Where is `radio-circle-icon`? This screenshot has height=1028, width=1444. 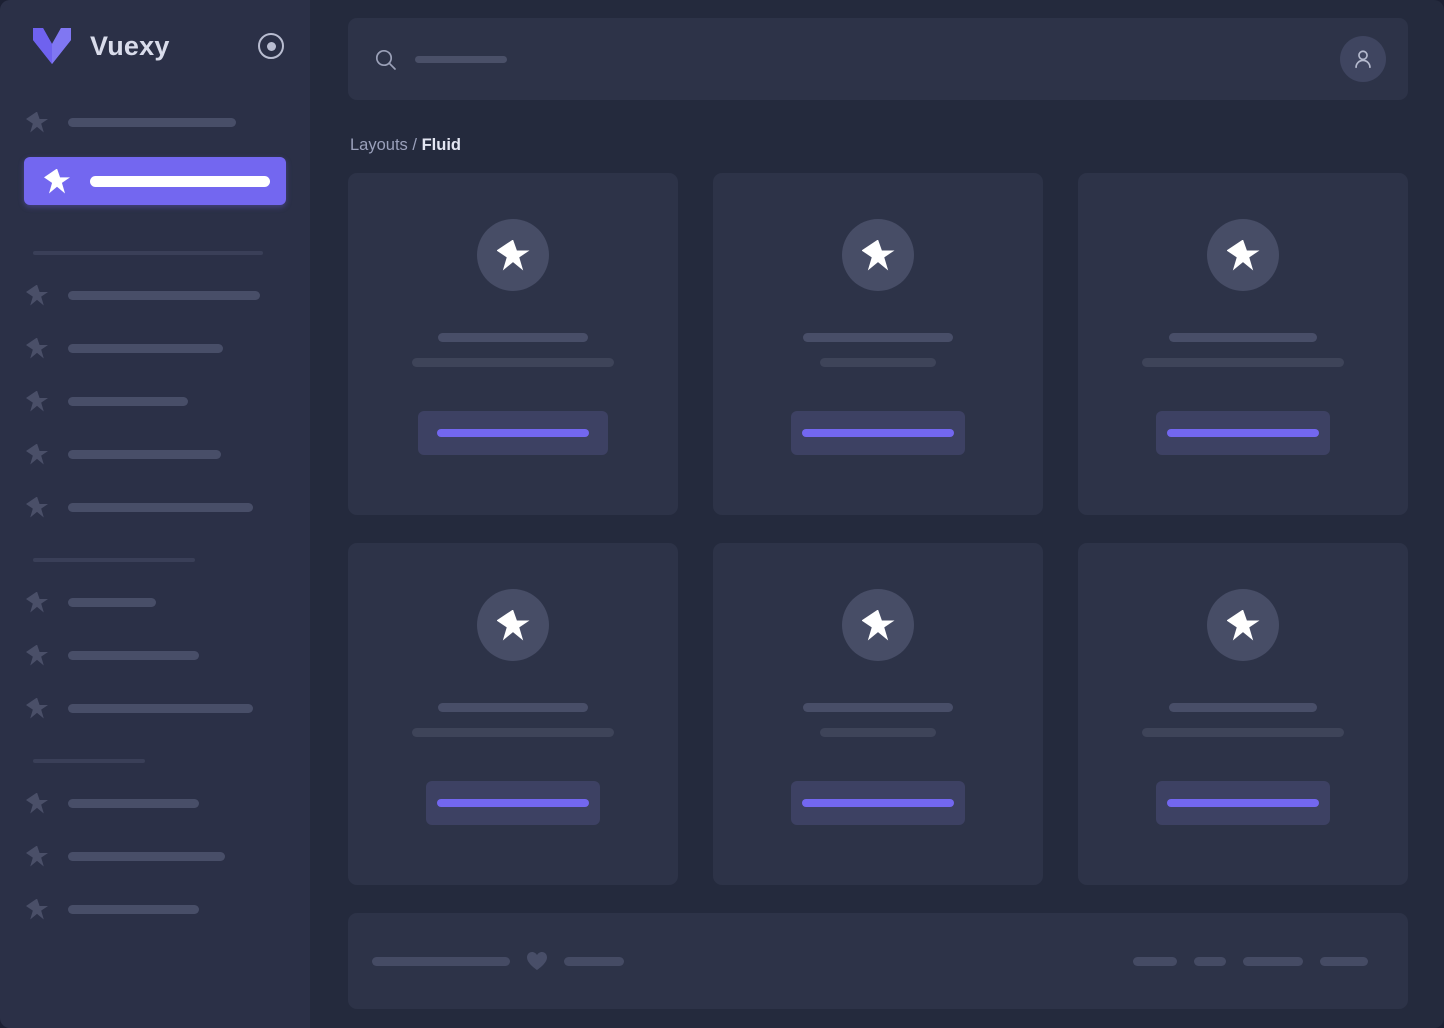
radio-circle-icon is located at coordinates (271, 46).